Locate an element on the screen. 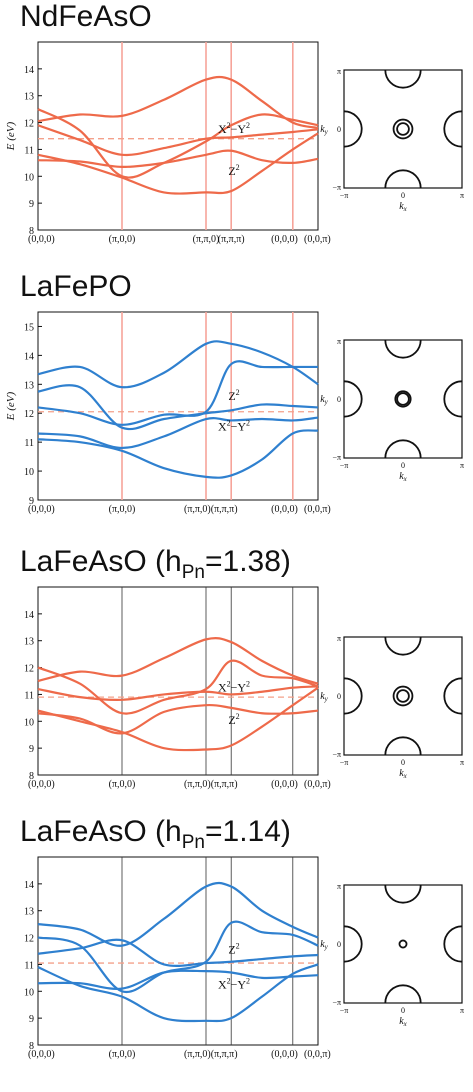 This screenshot has width=473, height=1092. panel-title: LaFePO is located at coordinates (76, 286).